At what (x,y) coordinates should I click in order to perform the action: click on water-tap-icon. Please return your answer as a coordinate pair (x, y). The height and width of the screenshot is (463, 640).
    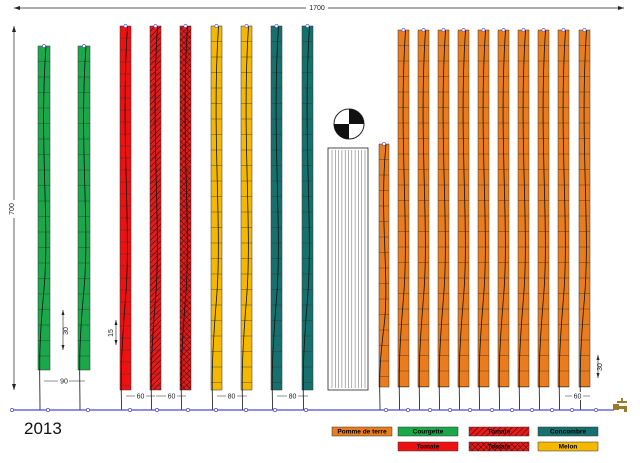
    Looking at the image, I should click on (620, 405).